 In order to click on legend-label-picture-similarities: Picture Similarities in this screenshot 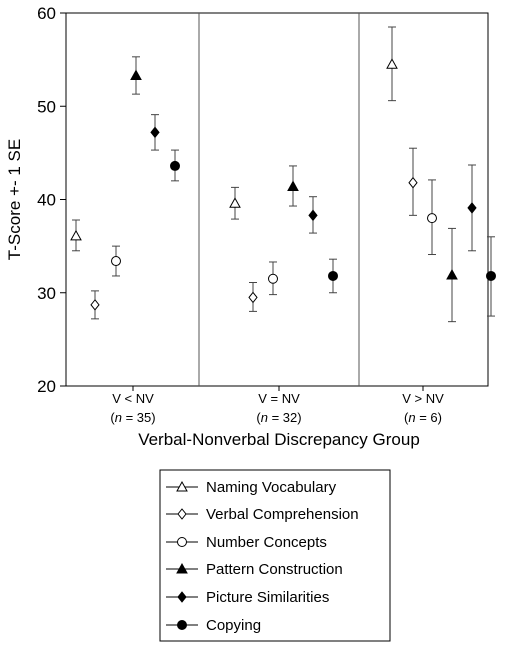, I will do `click(267, 597)`.